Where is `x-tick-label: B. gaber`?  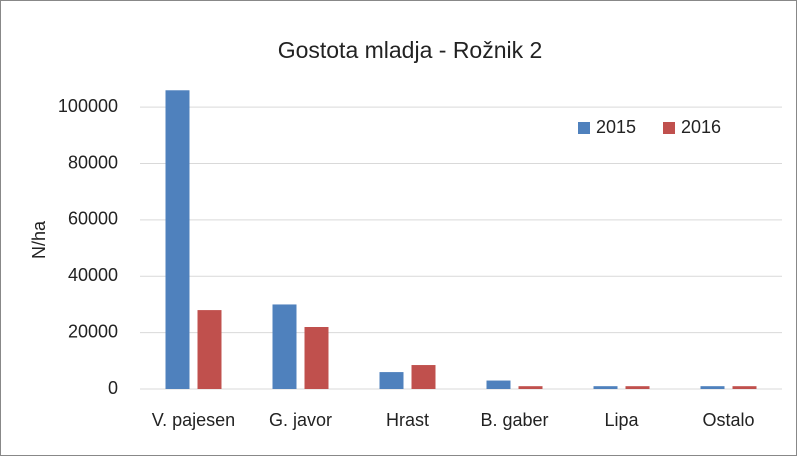
x-tick-label: B. gaber is located at coordinates (514, 420).